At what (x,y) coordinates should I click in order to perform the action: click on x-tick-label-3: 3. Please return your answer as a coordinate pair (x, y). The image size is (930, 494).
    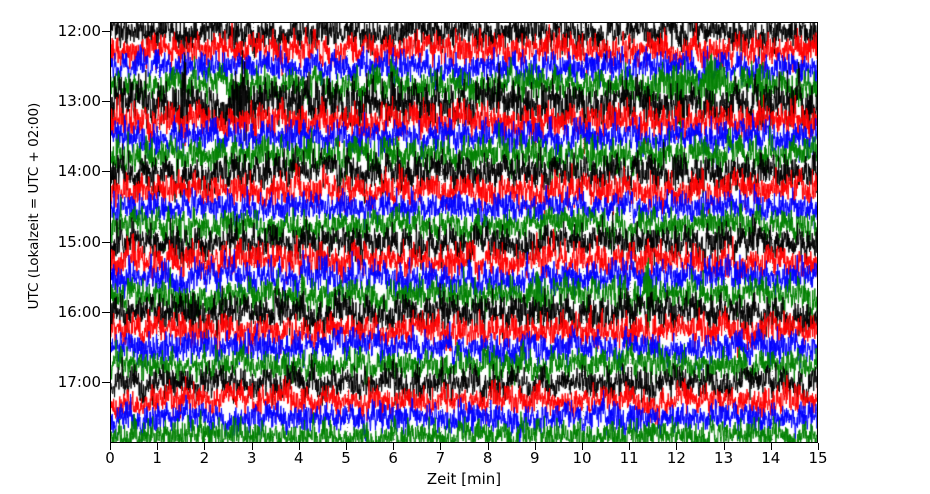
    Looking at the image, I should click on (251, 458).